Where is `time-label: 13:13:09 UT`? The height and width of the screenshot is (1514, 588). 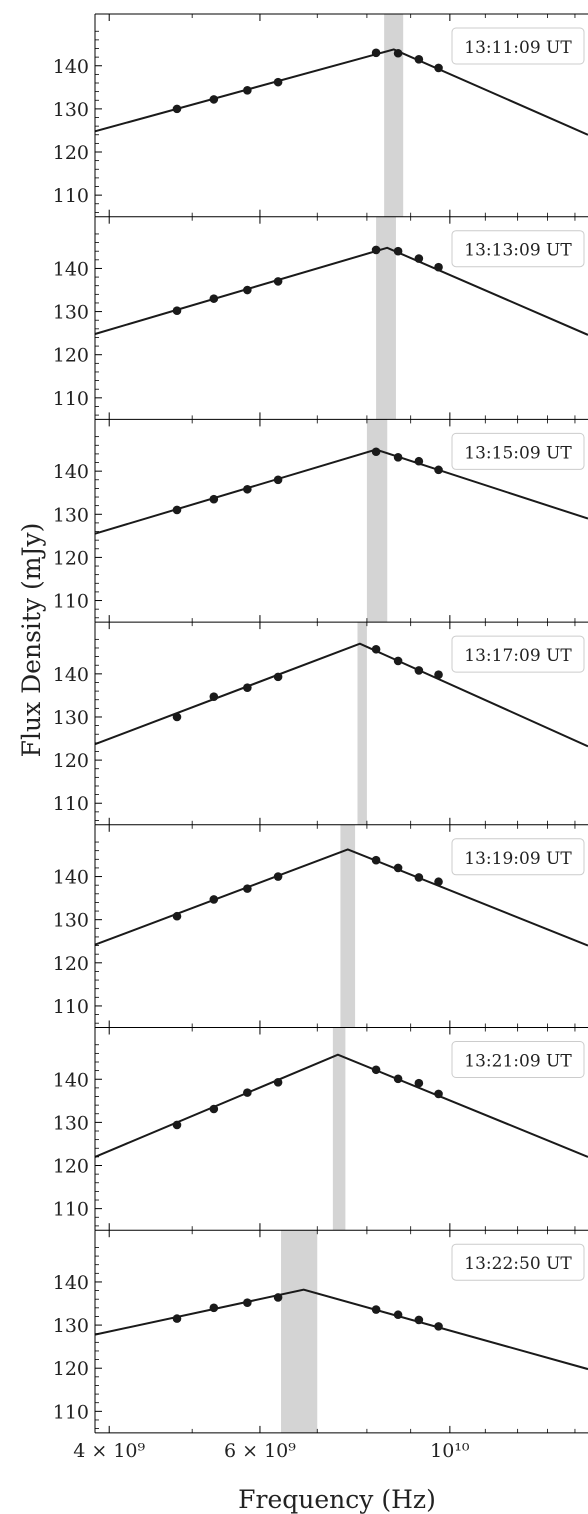 time-label: 13:13:09 UT is located at coordinates (518, 251).